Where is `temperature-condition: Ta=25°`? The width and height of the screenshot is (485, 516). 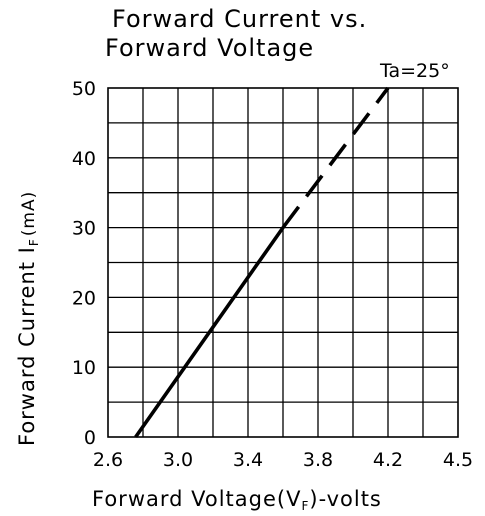
temperature-condition: Ta=25° is located at coordinates (414, 71).